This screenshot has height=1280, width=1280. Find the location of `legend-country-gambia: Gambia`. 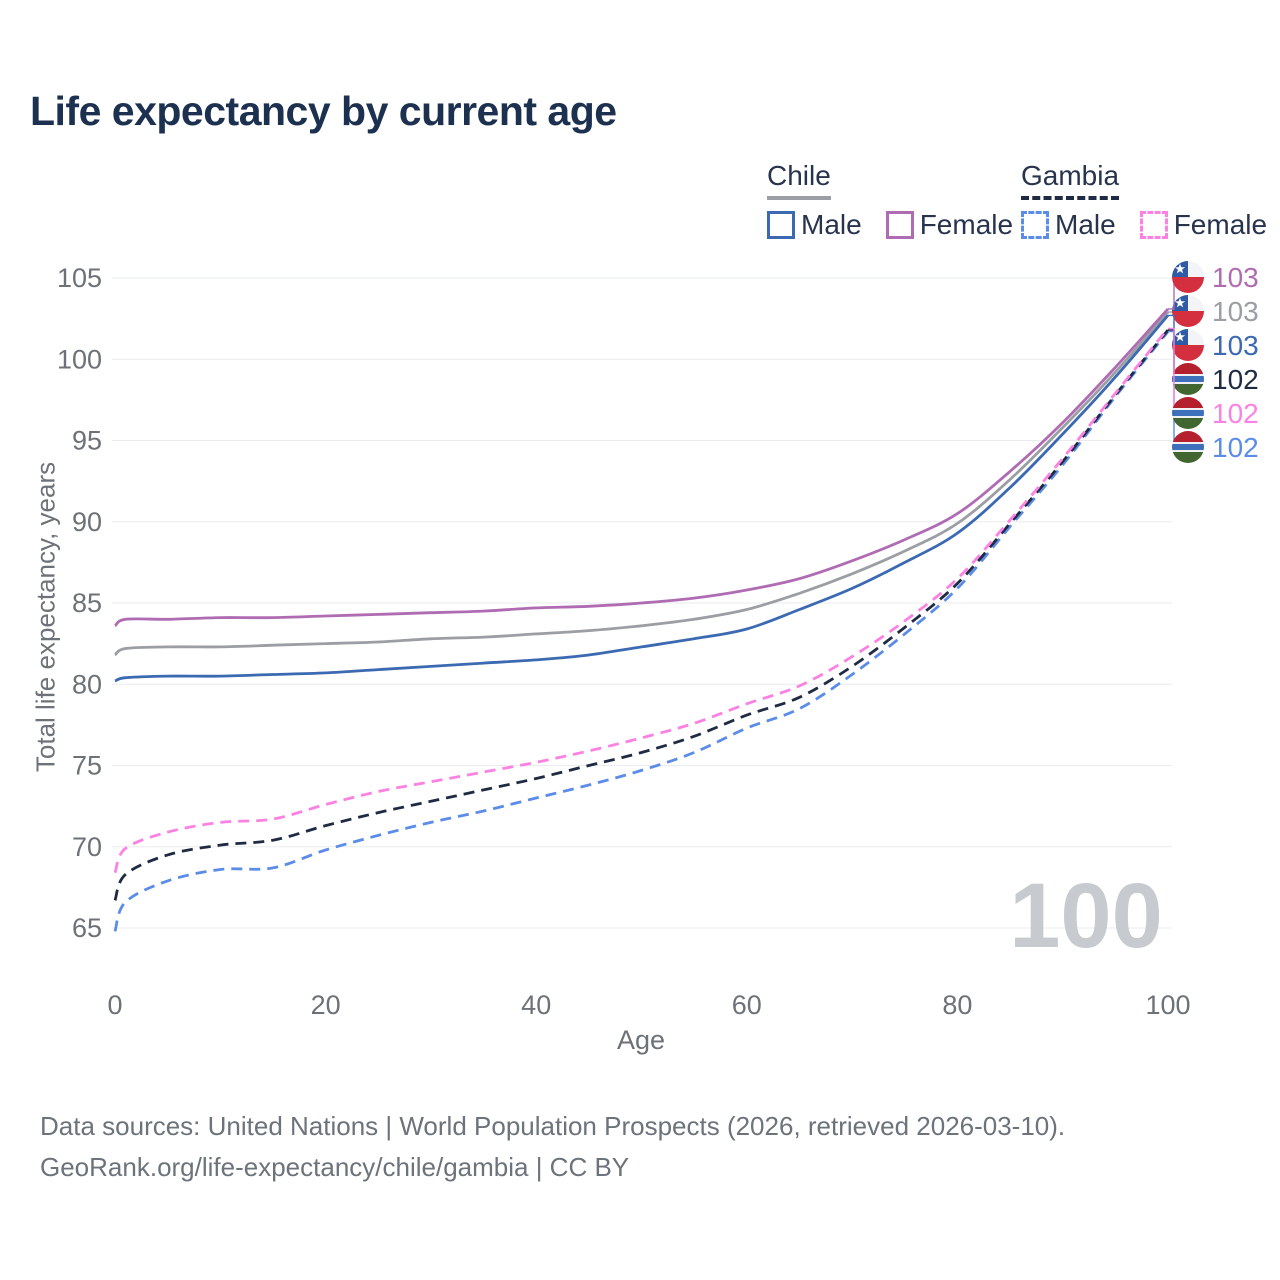

legend-country-gambia: Gambia is located at coordinates (1070, 180).